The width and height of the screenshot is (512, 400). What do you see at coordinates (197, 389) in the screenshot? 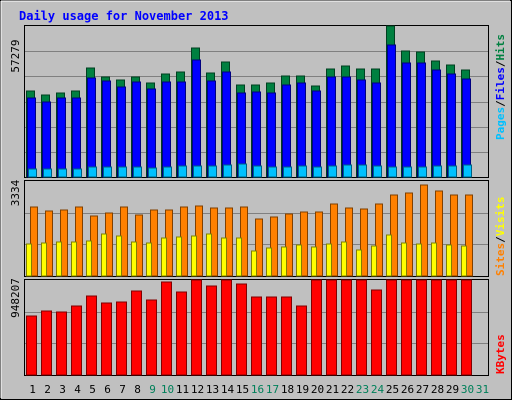
I see `x-tick-label: 12` at bounding box center [197, 389].